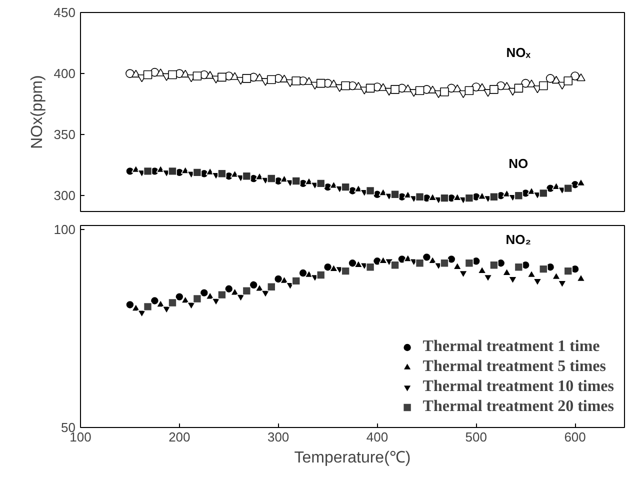 The image size is (644, 481). What do you see at coordinates (65, 196) in the screenshot?
I see `y-tick-label: 300` at bounding box center [65, 196].